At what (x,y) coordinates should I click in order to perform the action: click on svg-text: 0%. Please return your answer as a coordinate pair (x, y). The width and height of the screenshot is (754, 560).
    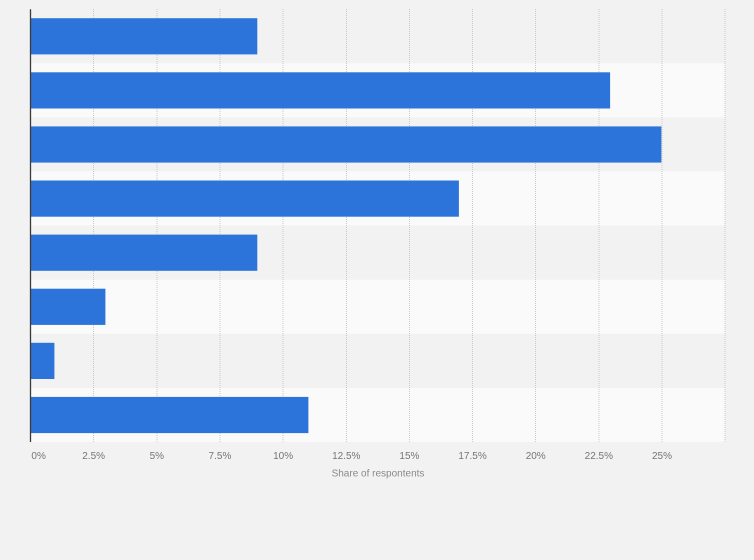
    Looking at the image, I should click on (38, 456).